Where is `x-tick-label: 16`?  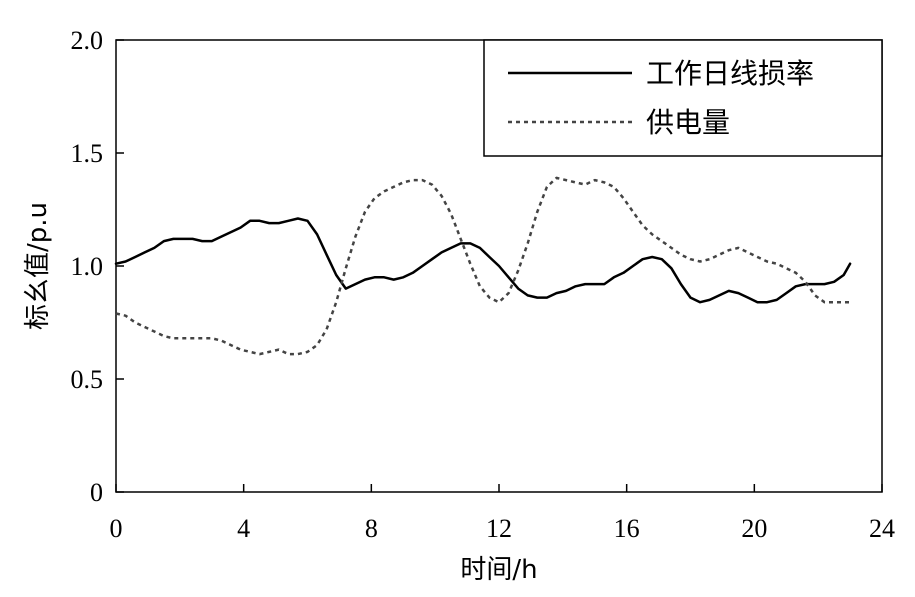 x-tick-label: 16 is located at coordinates (627, 528).